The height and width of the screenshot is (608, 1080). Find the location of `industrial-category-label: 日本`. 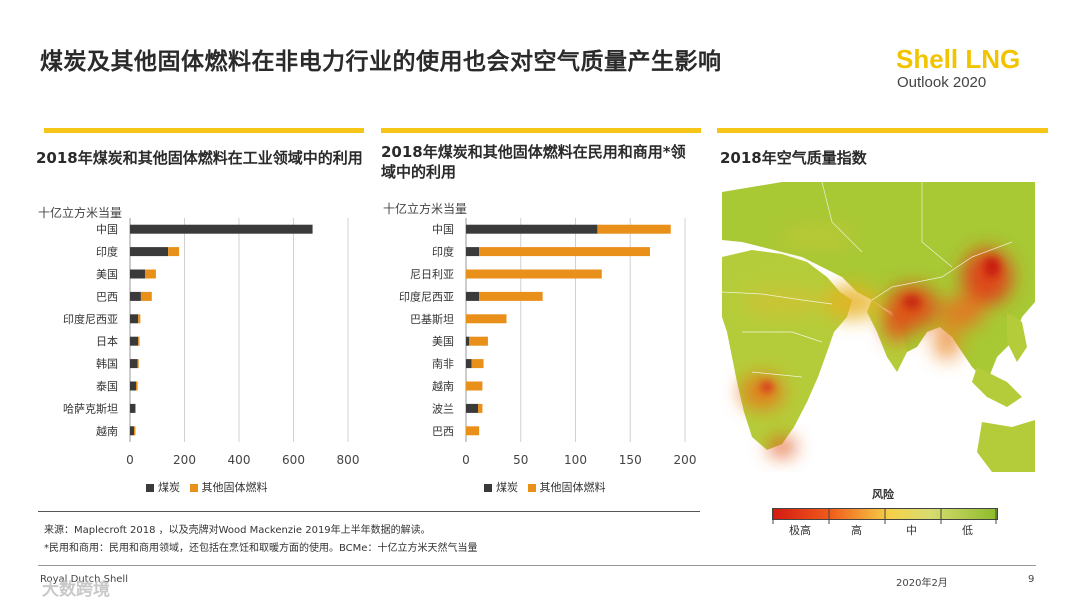

industrial-category-label: 日本 is located at coordinates (107, 341).